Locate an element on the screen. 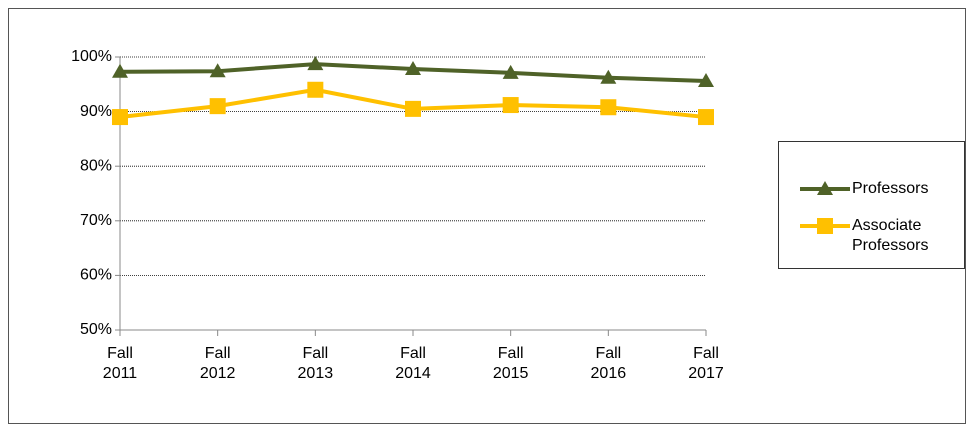 This screenshot has width=976, height=432. y-tick-label: 100% is located at coordinates (91, 56).